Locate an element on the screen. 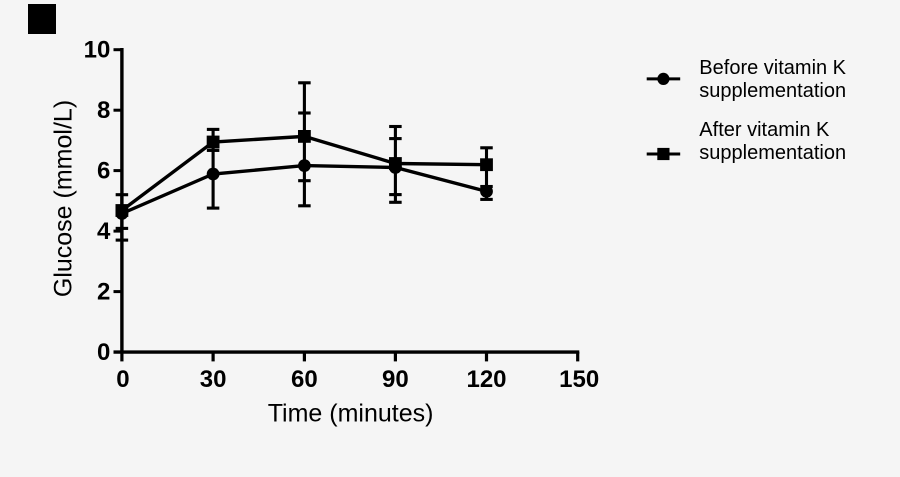 This screenshot has height=477, width=900. svg-text: 10 is located at coordinates (97, 50).